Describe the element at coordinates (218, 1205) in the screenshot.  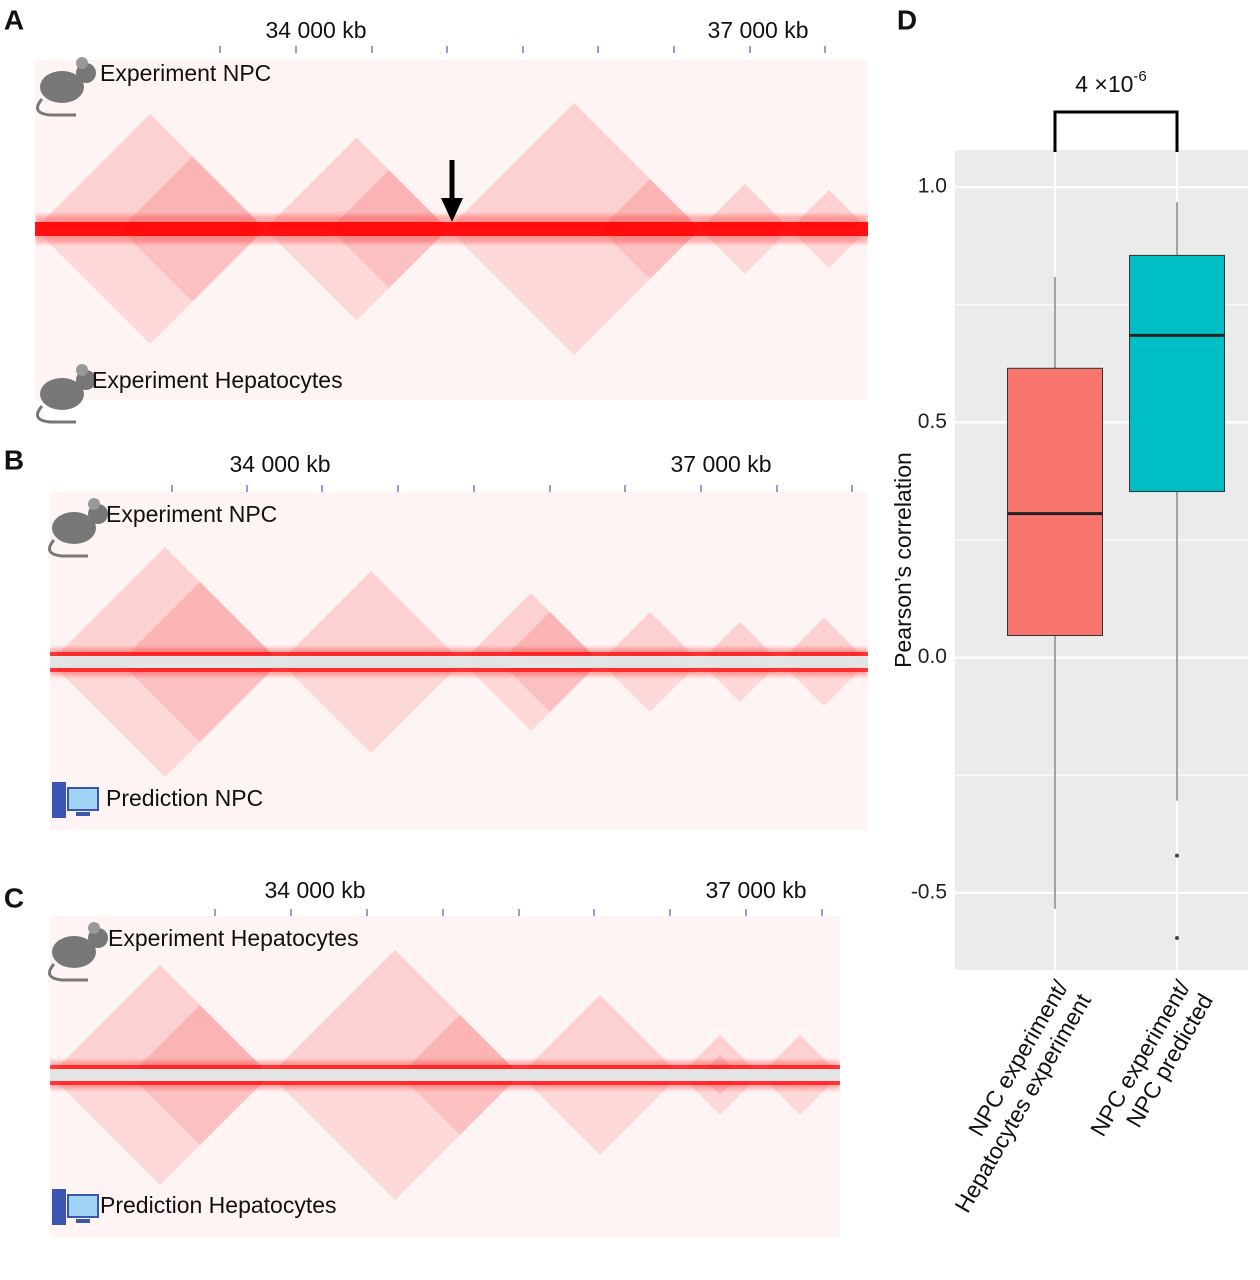
I see `map-label: Prediction Hepatocytes` at that location.